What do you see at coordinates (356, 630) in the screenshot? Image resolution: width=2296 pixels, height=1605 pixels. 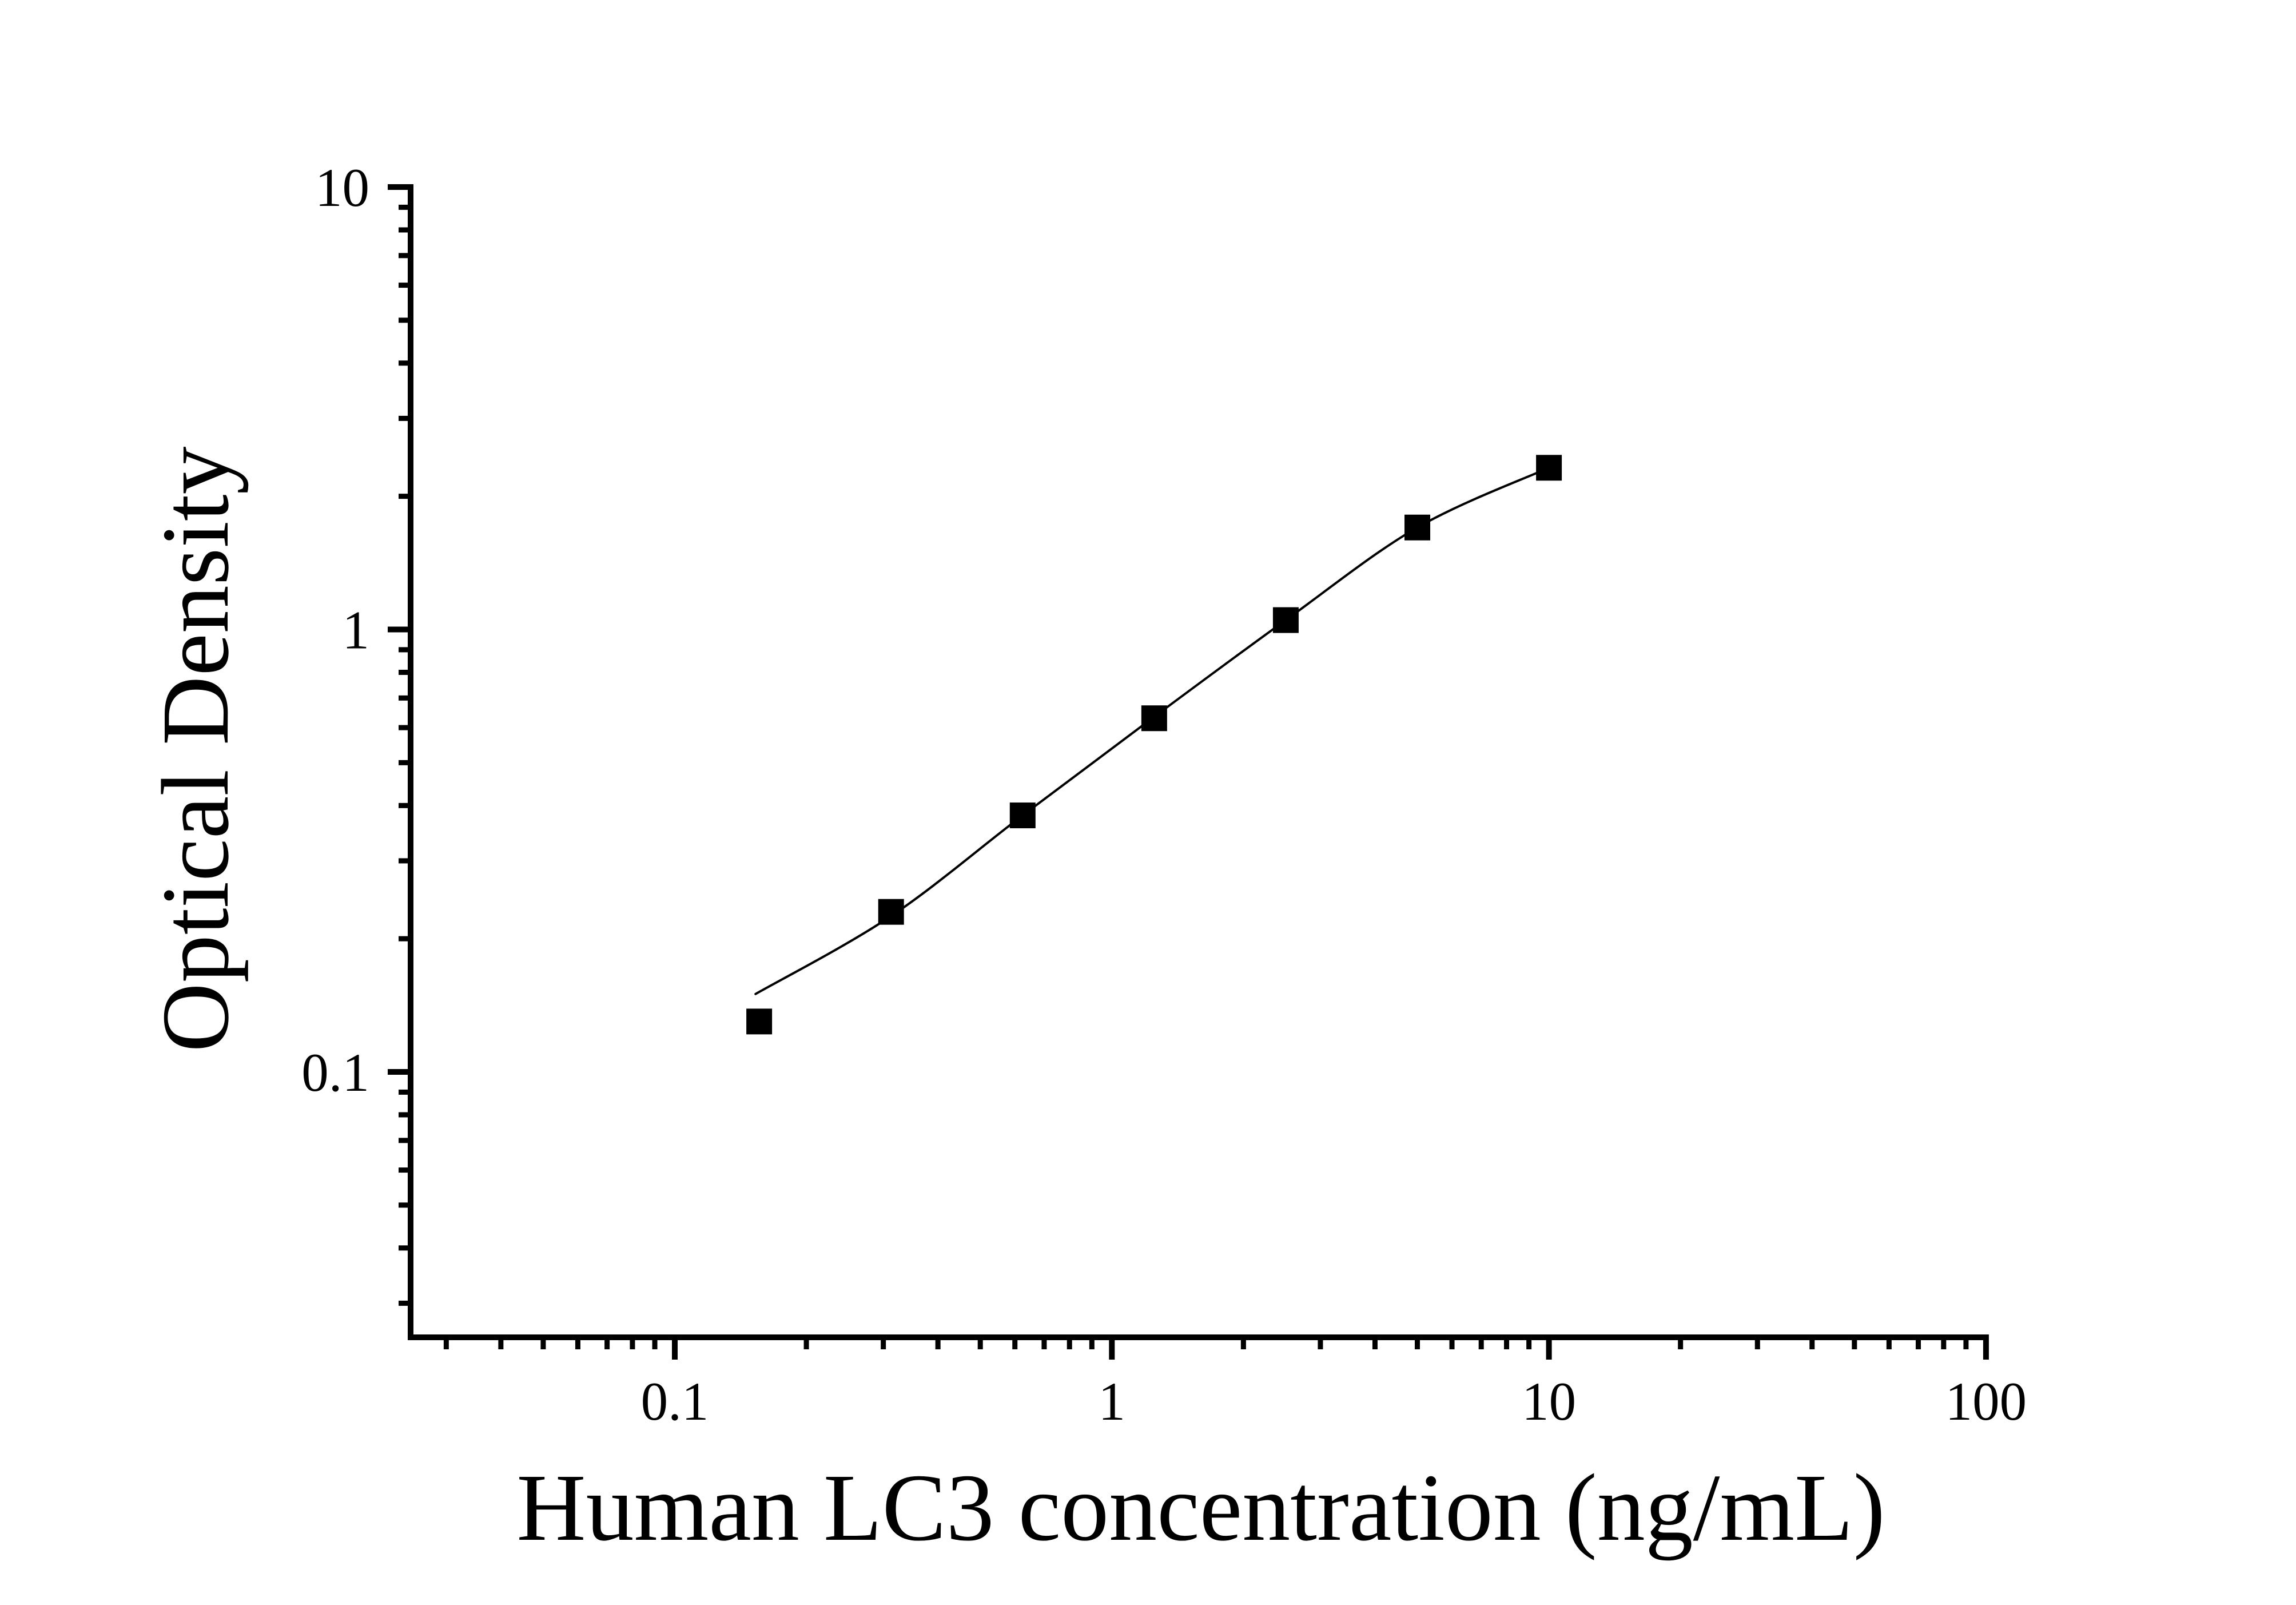 I see `y-tick-label: 1` at bounding box center [356, 630].